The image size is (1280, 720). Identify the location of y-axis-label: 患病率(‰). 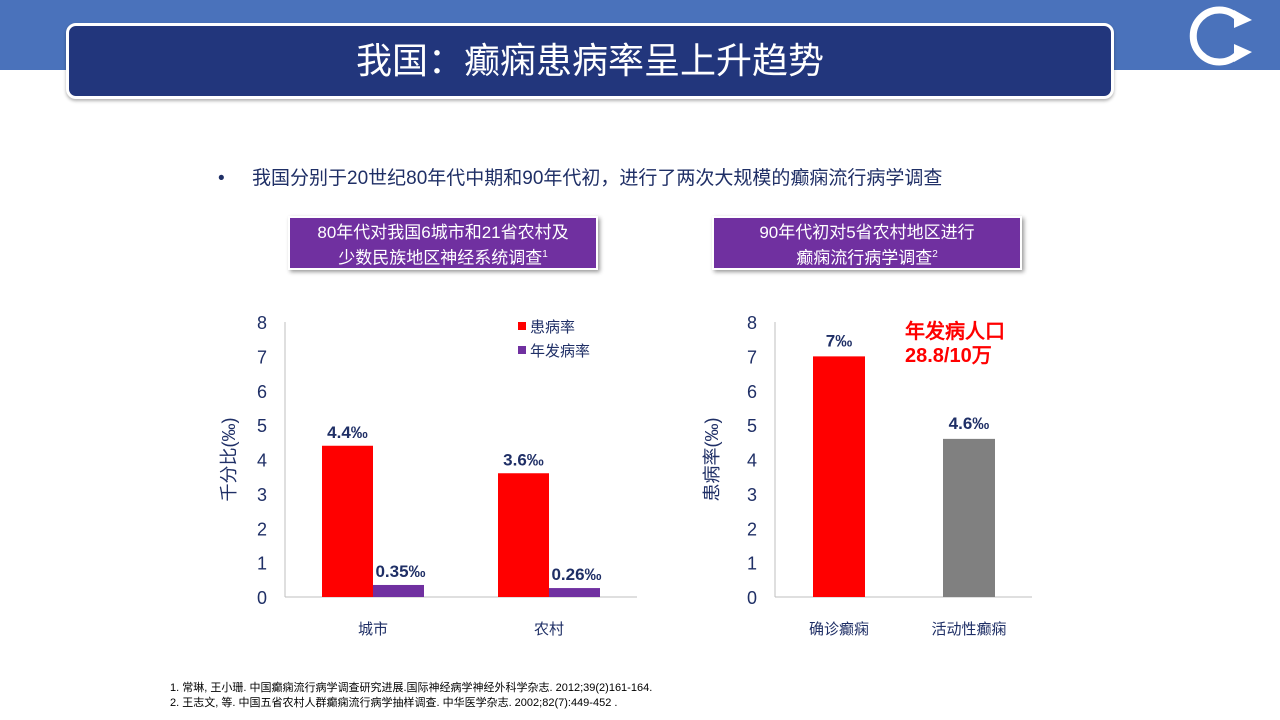
(712, 460).